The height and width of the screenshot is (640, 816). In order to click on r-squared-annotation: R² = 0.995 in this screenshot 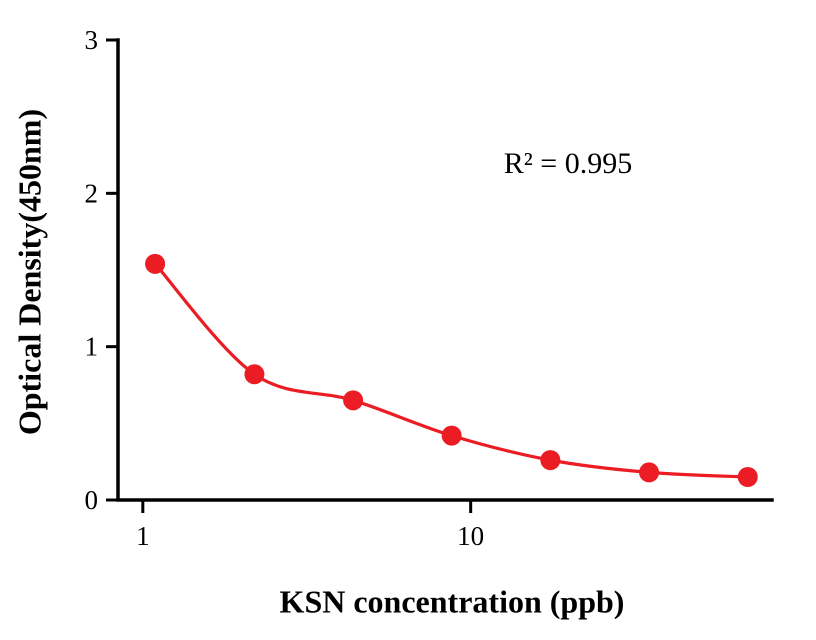, I will do `click(568, 163)`.